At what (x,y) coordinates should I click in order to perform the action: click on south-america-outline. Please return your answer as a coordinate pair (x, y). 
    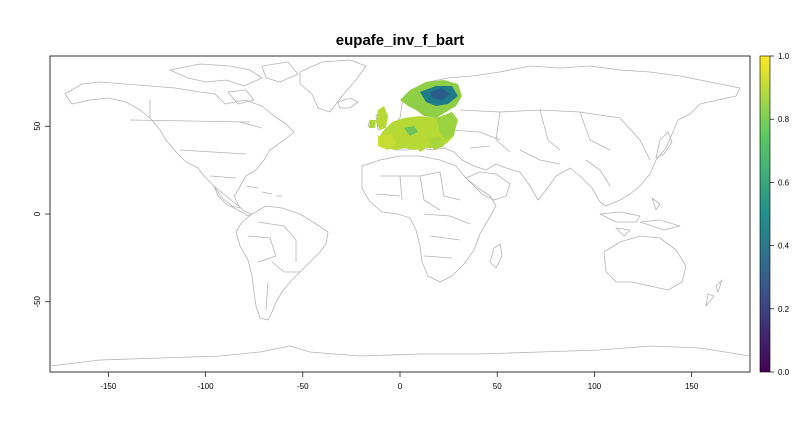
    Looking at the image, I should click on (282, 263).